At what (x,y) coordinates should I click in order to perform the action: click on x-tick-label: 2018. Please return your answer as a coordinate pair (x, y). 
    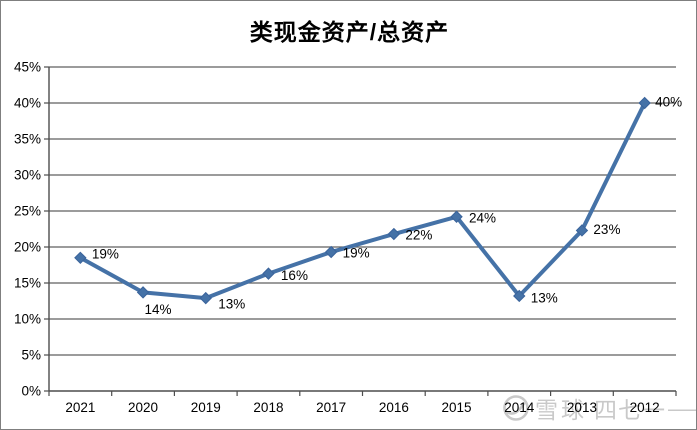
    Looking at the image, I should click on (268, 407).